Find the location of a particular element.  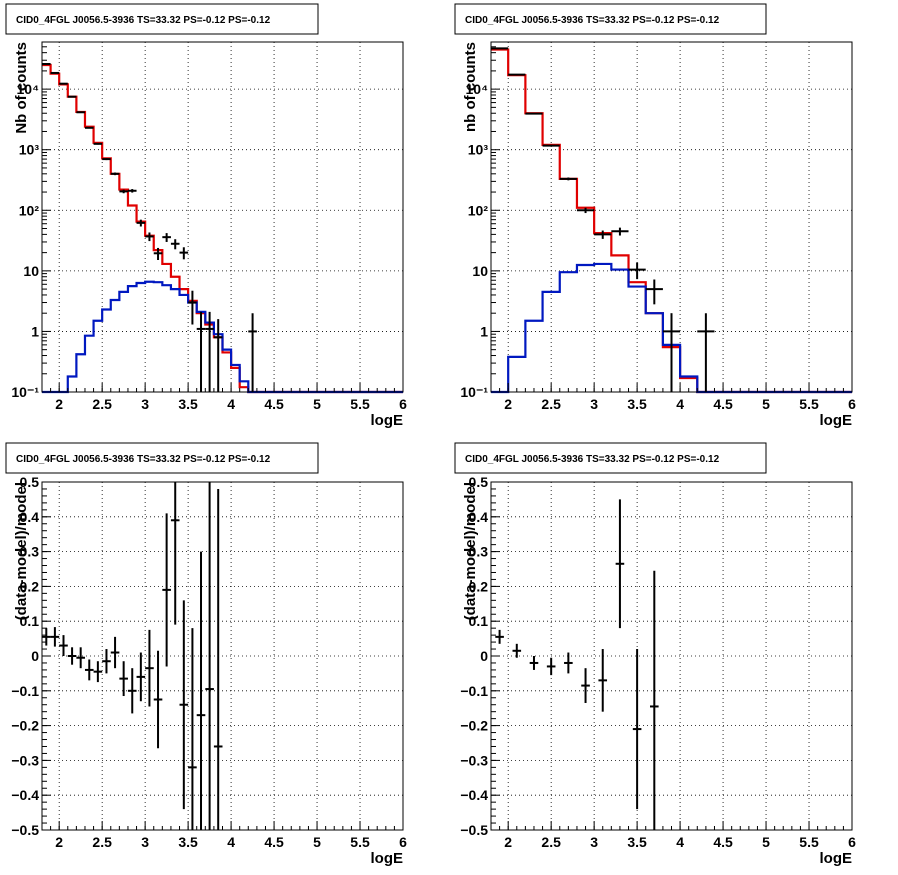

y-tick-label: −0.5 is located at coordinates (474, 830).